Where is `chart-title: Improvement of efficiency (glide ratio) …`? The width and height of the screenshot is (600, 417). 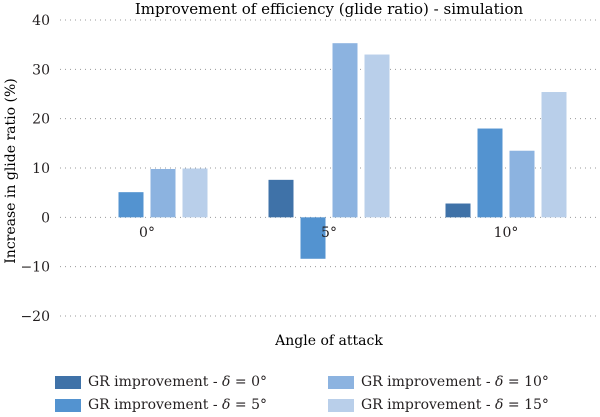
chart-title: Improvement of efficiency (glide ratio) … is located at coordinates (329, 9).